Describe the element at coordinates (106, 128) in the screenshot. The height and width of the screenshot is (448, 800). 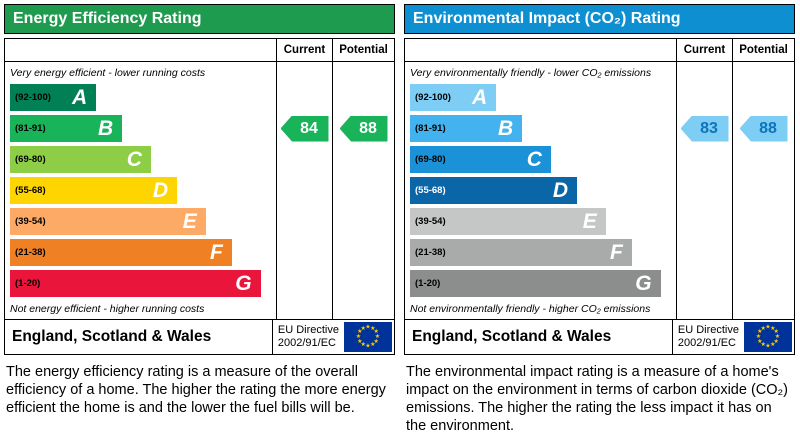
I see `band-letter: B` at that location.